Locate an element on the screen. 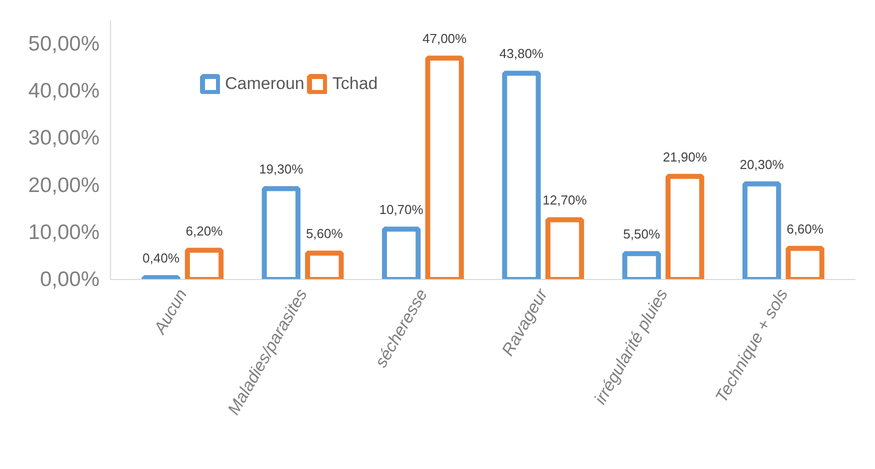  data-label: 6,60% is located at coordinates (805, 228).